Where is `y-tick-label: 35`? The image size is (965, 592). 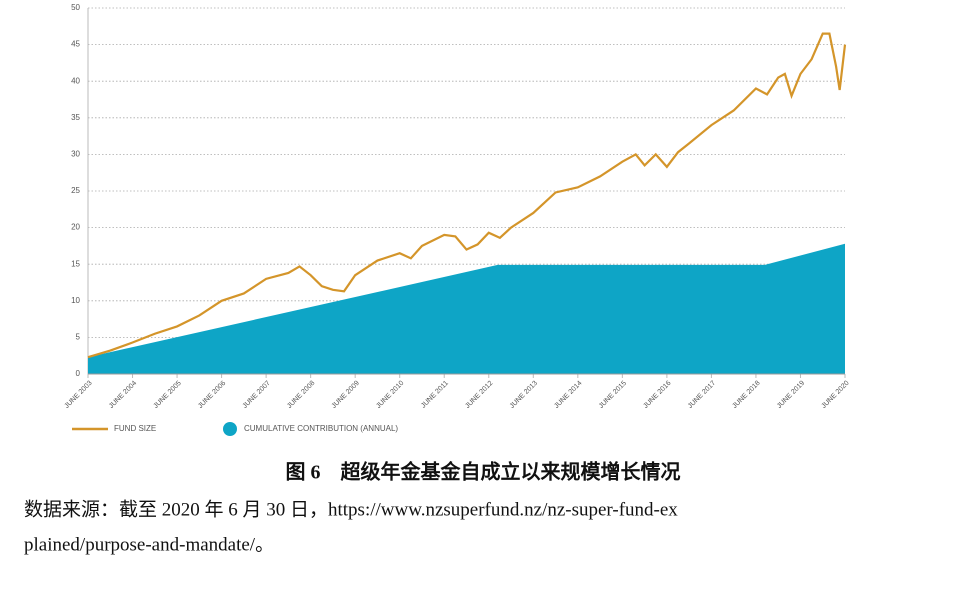 y-tick-label: 35 is located at coordinates (75, 117).